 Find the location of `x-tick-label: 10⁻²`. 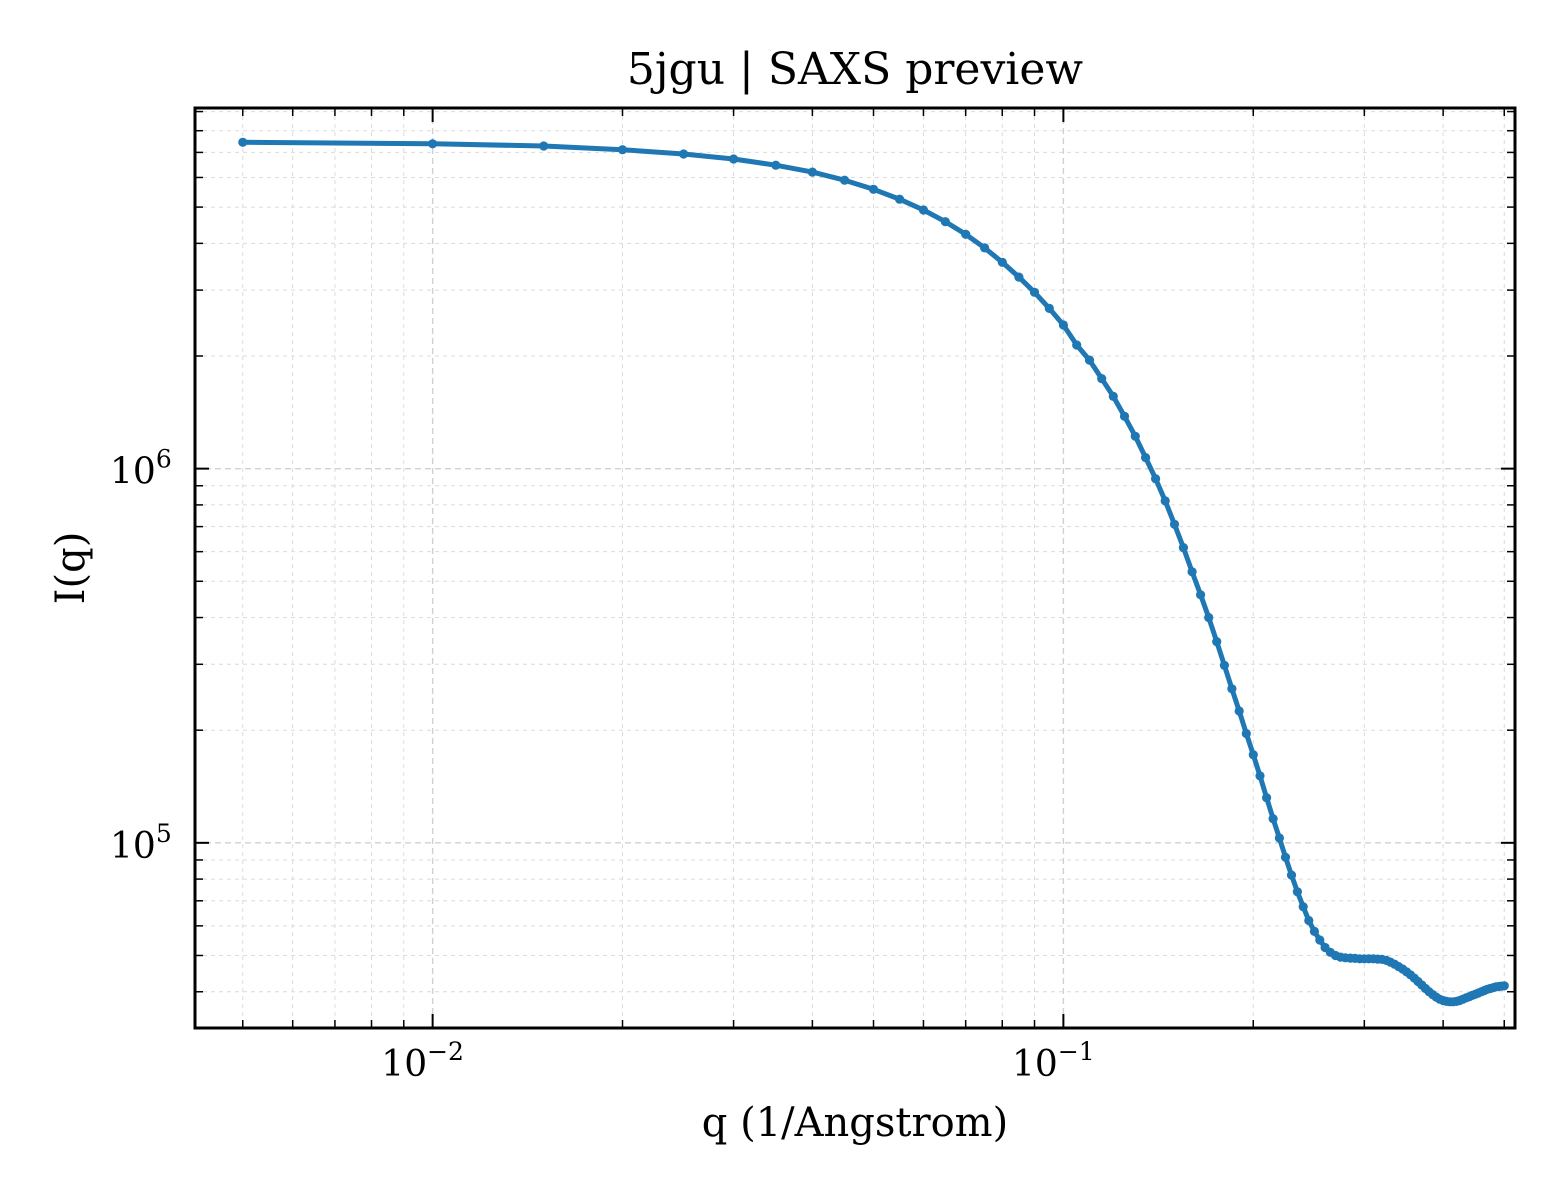

x-tick-label: 10⁻² is located at coordinates (422, 1061).